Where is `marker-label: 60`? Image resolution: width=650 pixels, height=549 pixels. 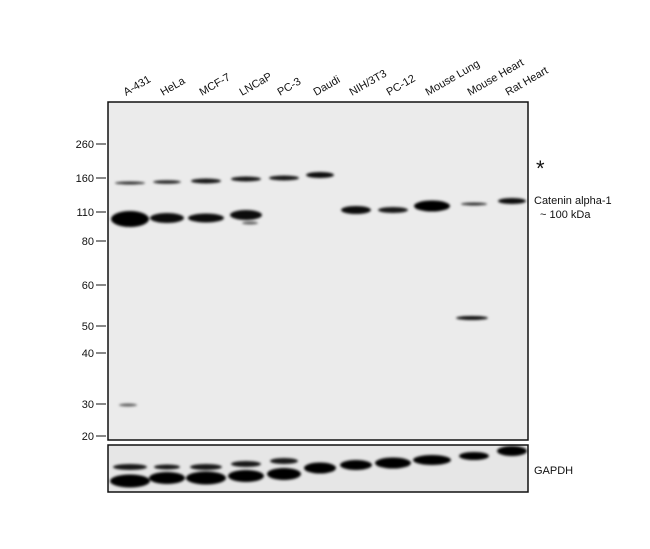
marker-label: 60 is located at coordinates (88, 286).